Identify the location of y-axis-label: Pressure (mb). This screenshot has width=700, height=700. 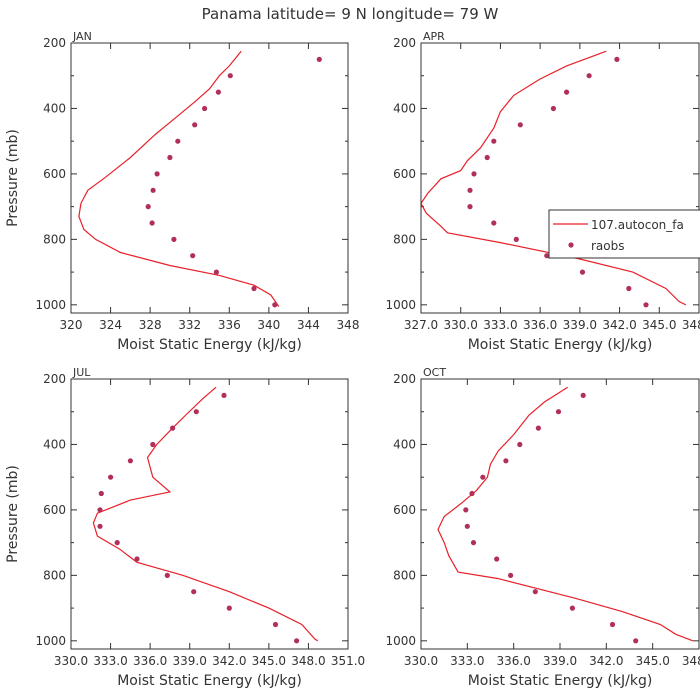
(13, 178).